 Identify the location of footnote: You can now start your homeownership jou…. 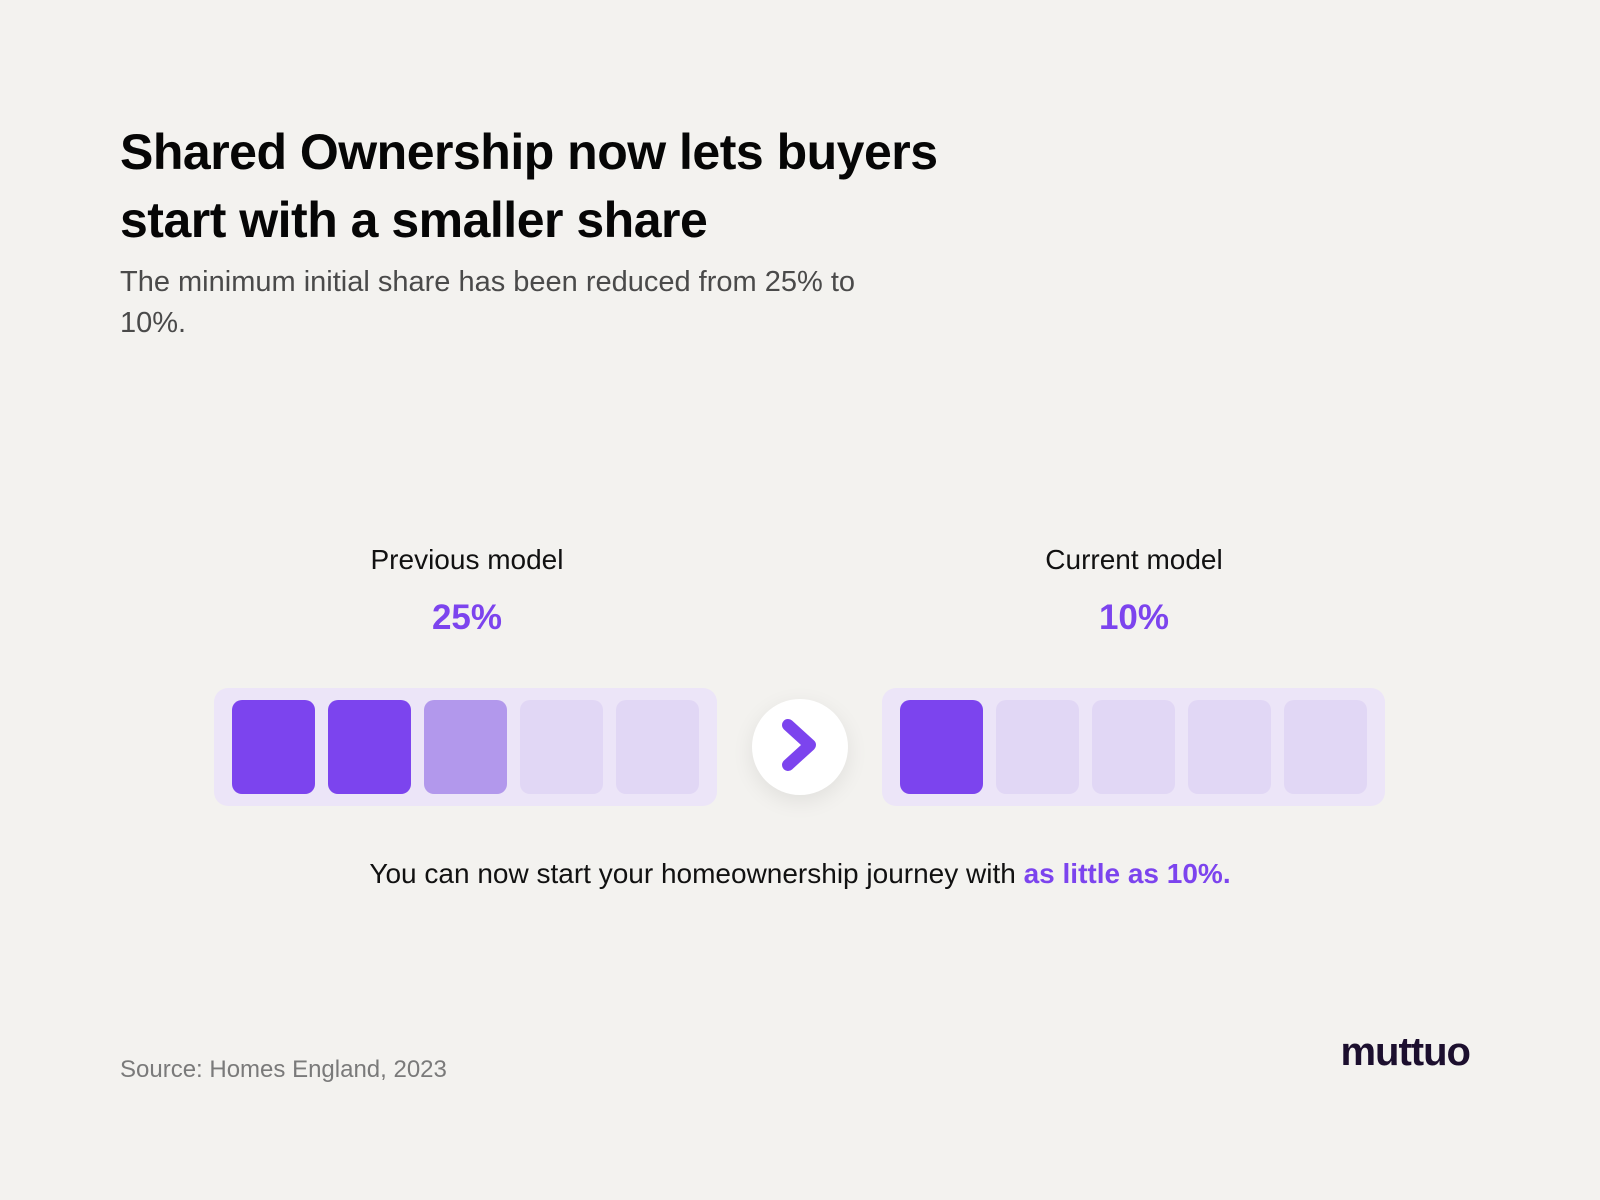
(800, 874).